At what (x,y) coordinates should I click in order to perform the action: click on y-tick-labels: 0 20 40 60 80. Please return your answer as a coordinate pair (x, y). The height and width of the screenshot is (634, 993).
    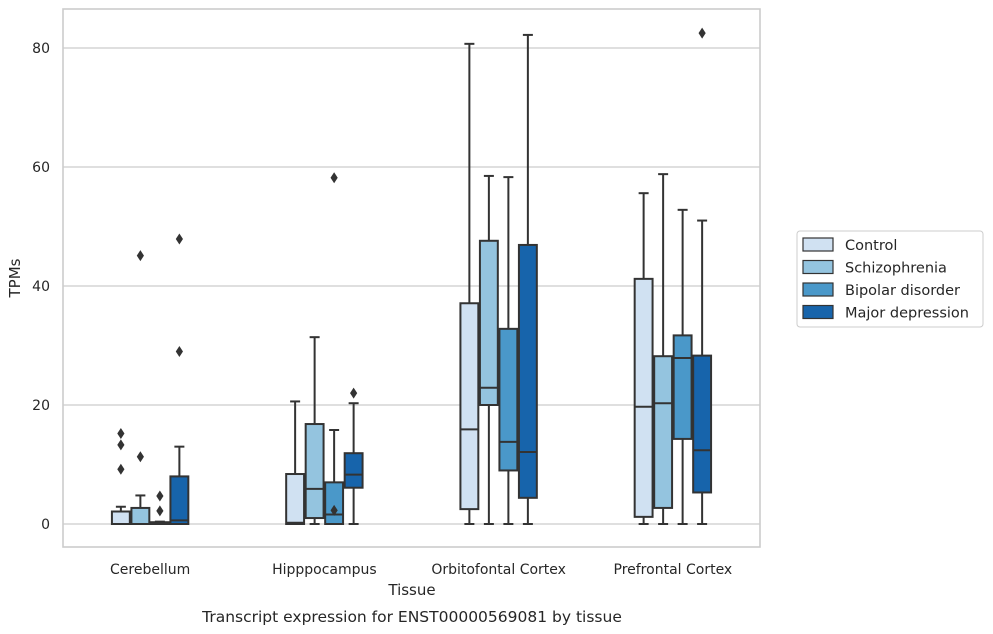
    Looking at the image, I should click on (41, 287).